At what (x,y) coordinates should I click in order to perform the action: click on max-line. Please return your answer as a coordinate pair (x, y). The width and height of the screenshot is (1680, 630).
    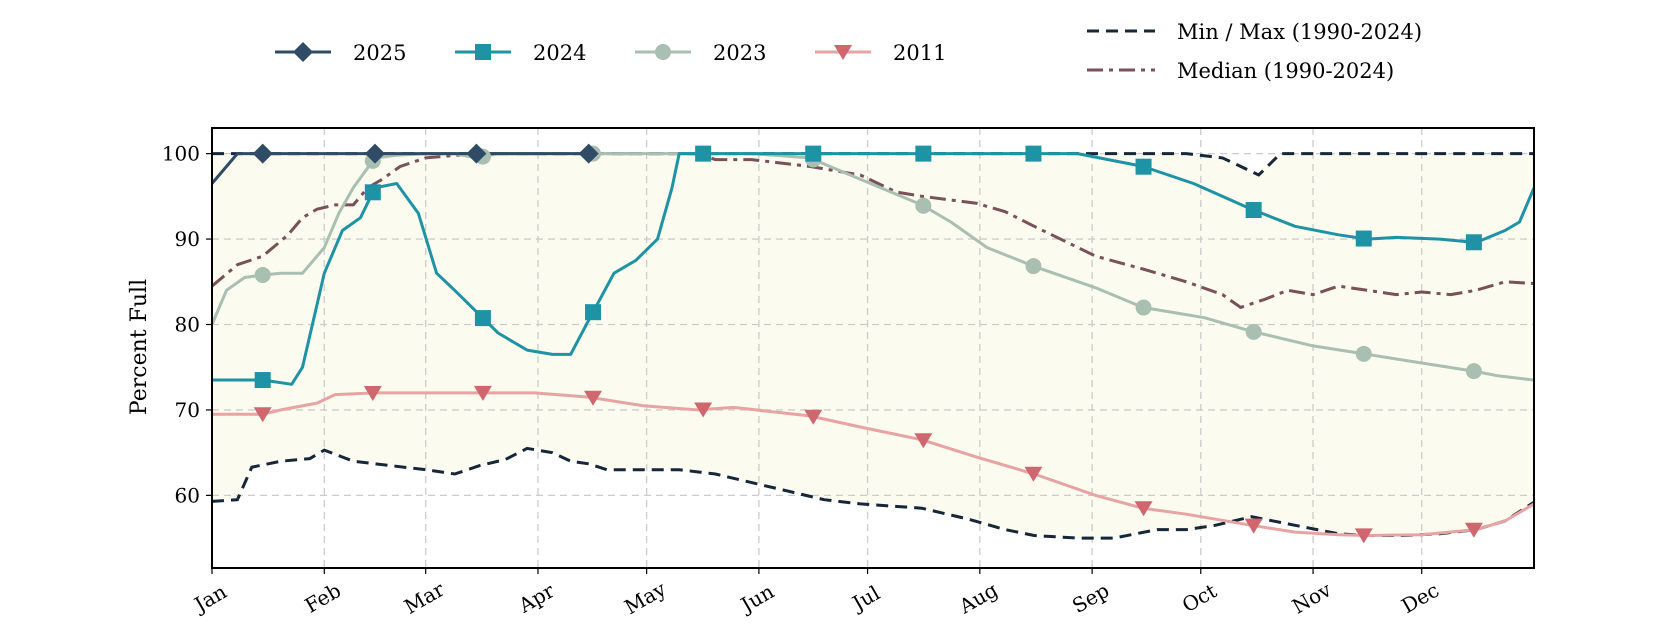
    Looking at the image, I should click on (873, 164).